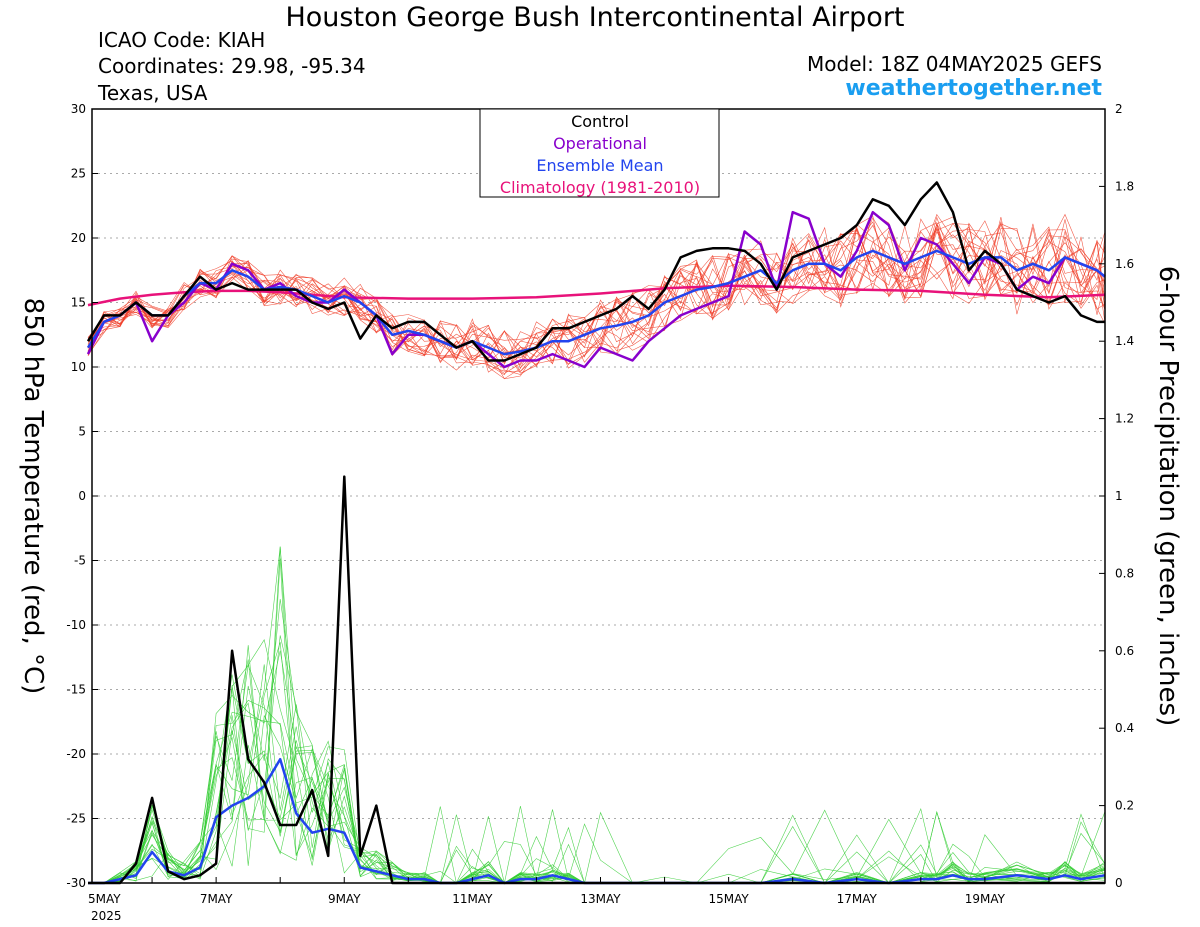  What do you see at coordinates (600, 143) in the screenshot?
I see `legend-entry: Operational` at bounding box center [600, 143].